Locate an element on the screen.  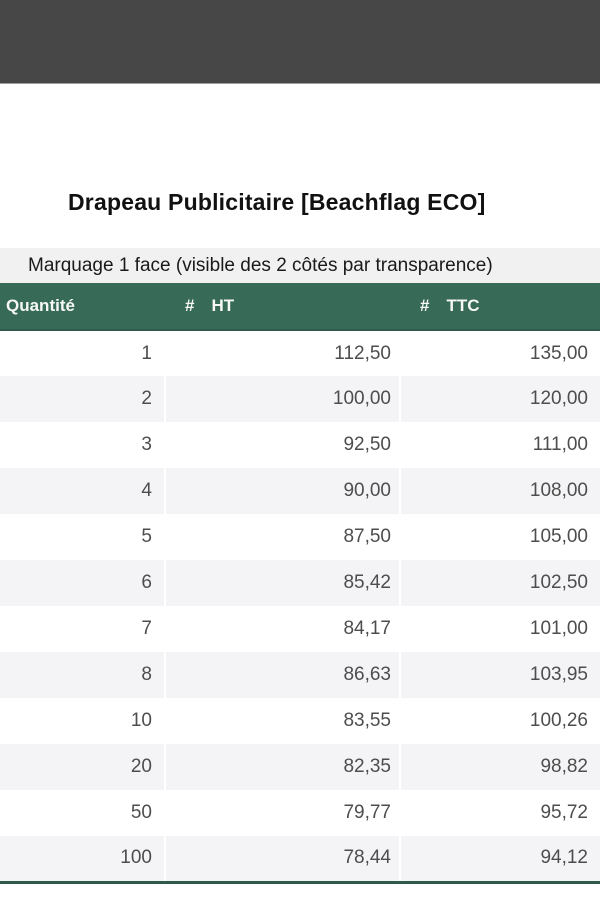
table-row: 10 83,55 100,26 is located at coordinates (300, 721).